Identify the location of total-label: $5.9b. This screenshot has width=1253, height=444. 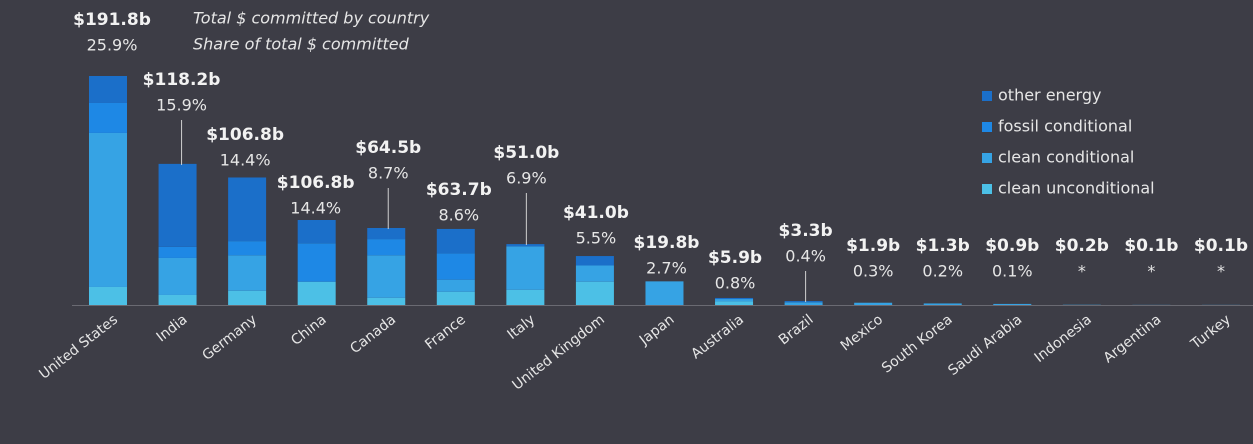
(735, 258).